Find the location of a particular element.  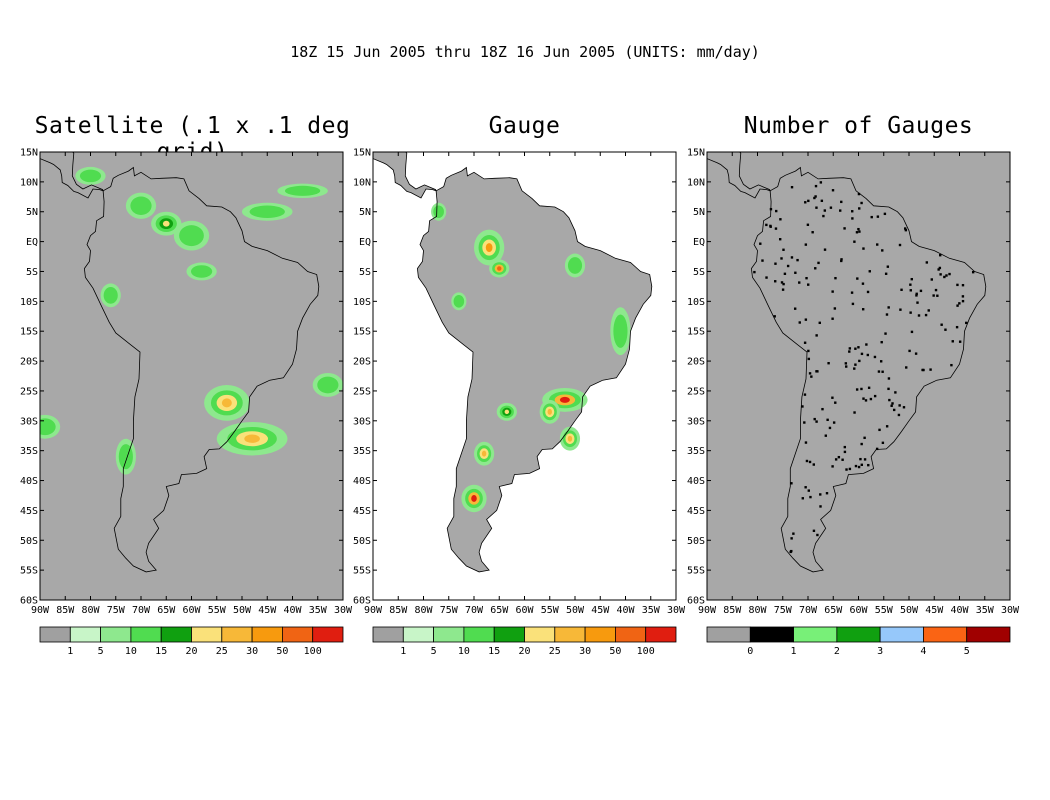

lat-label: 5N is located at coordinates (365, 212).